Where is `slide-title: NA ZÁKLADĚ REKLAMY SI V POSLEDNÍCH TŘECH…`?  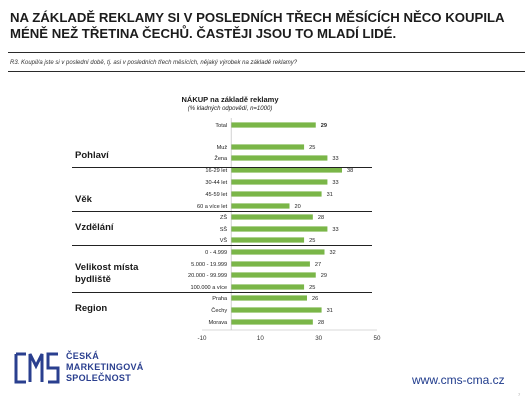
slide-title: NA ZÁKLADĚ REKLAMY SI V POSLEDNÍCH TŘECH… is located at coordinates (257, 25).